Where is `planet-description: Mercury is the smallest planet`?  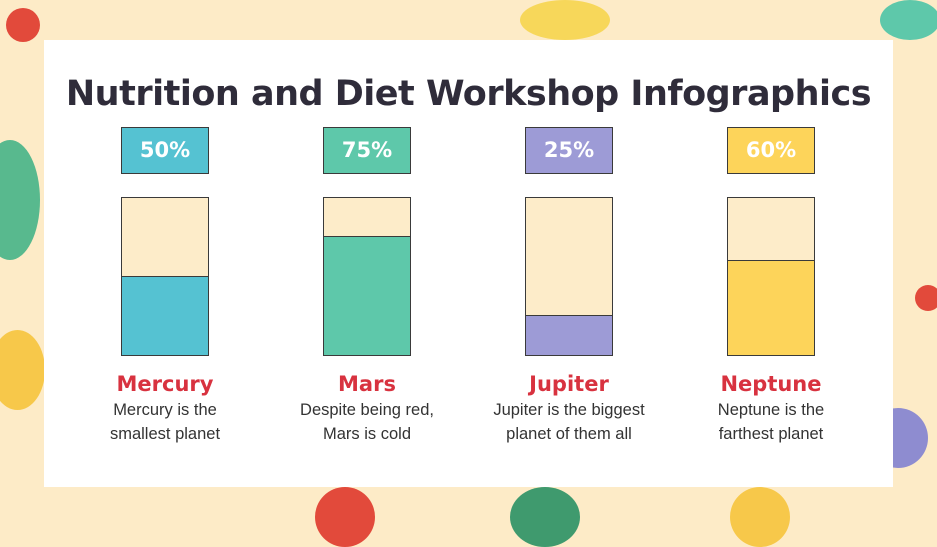
planet-description: Mercury is the smallest planet is located at coordinates (165, 422).